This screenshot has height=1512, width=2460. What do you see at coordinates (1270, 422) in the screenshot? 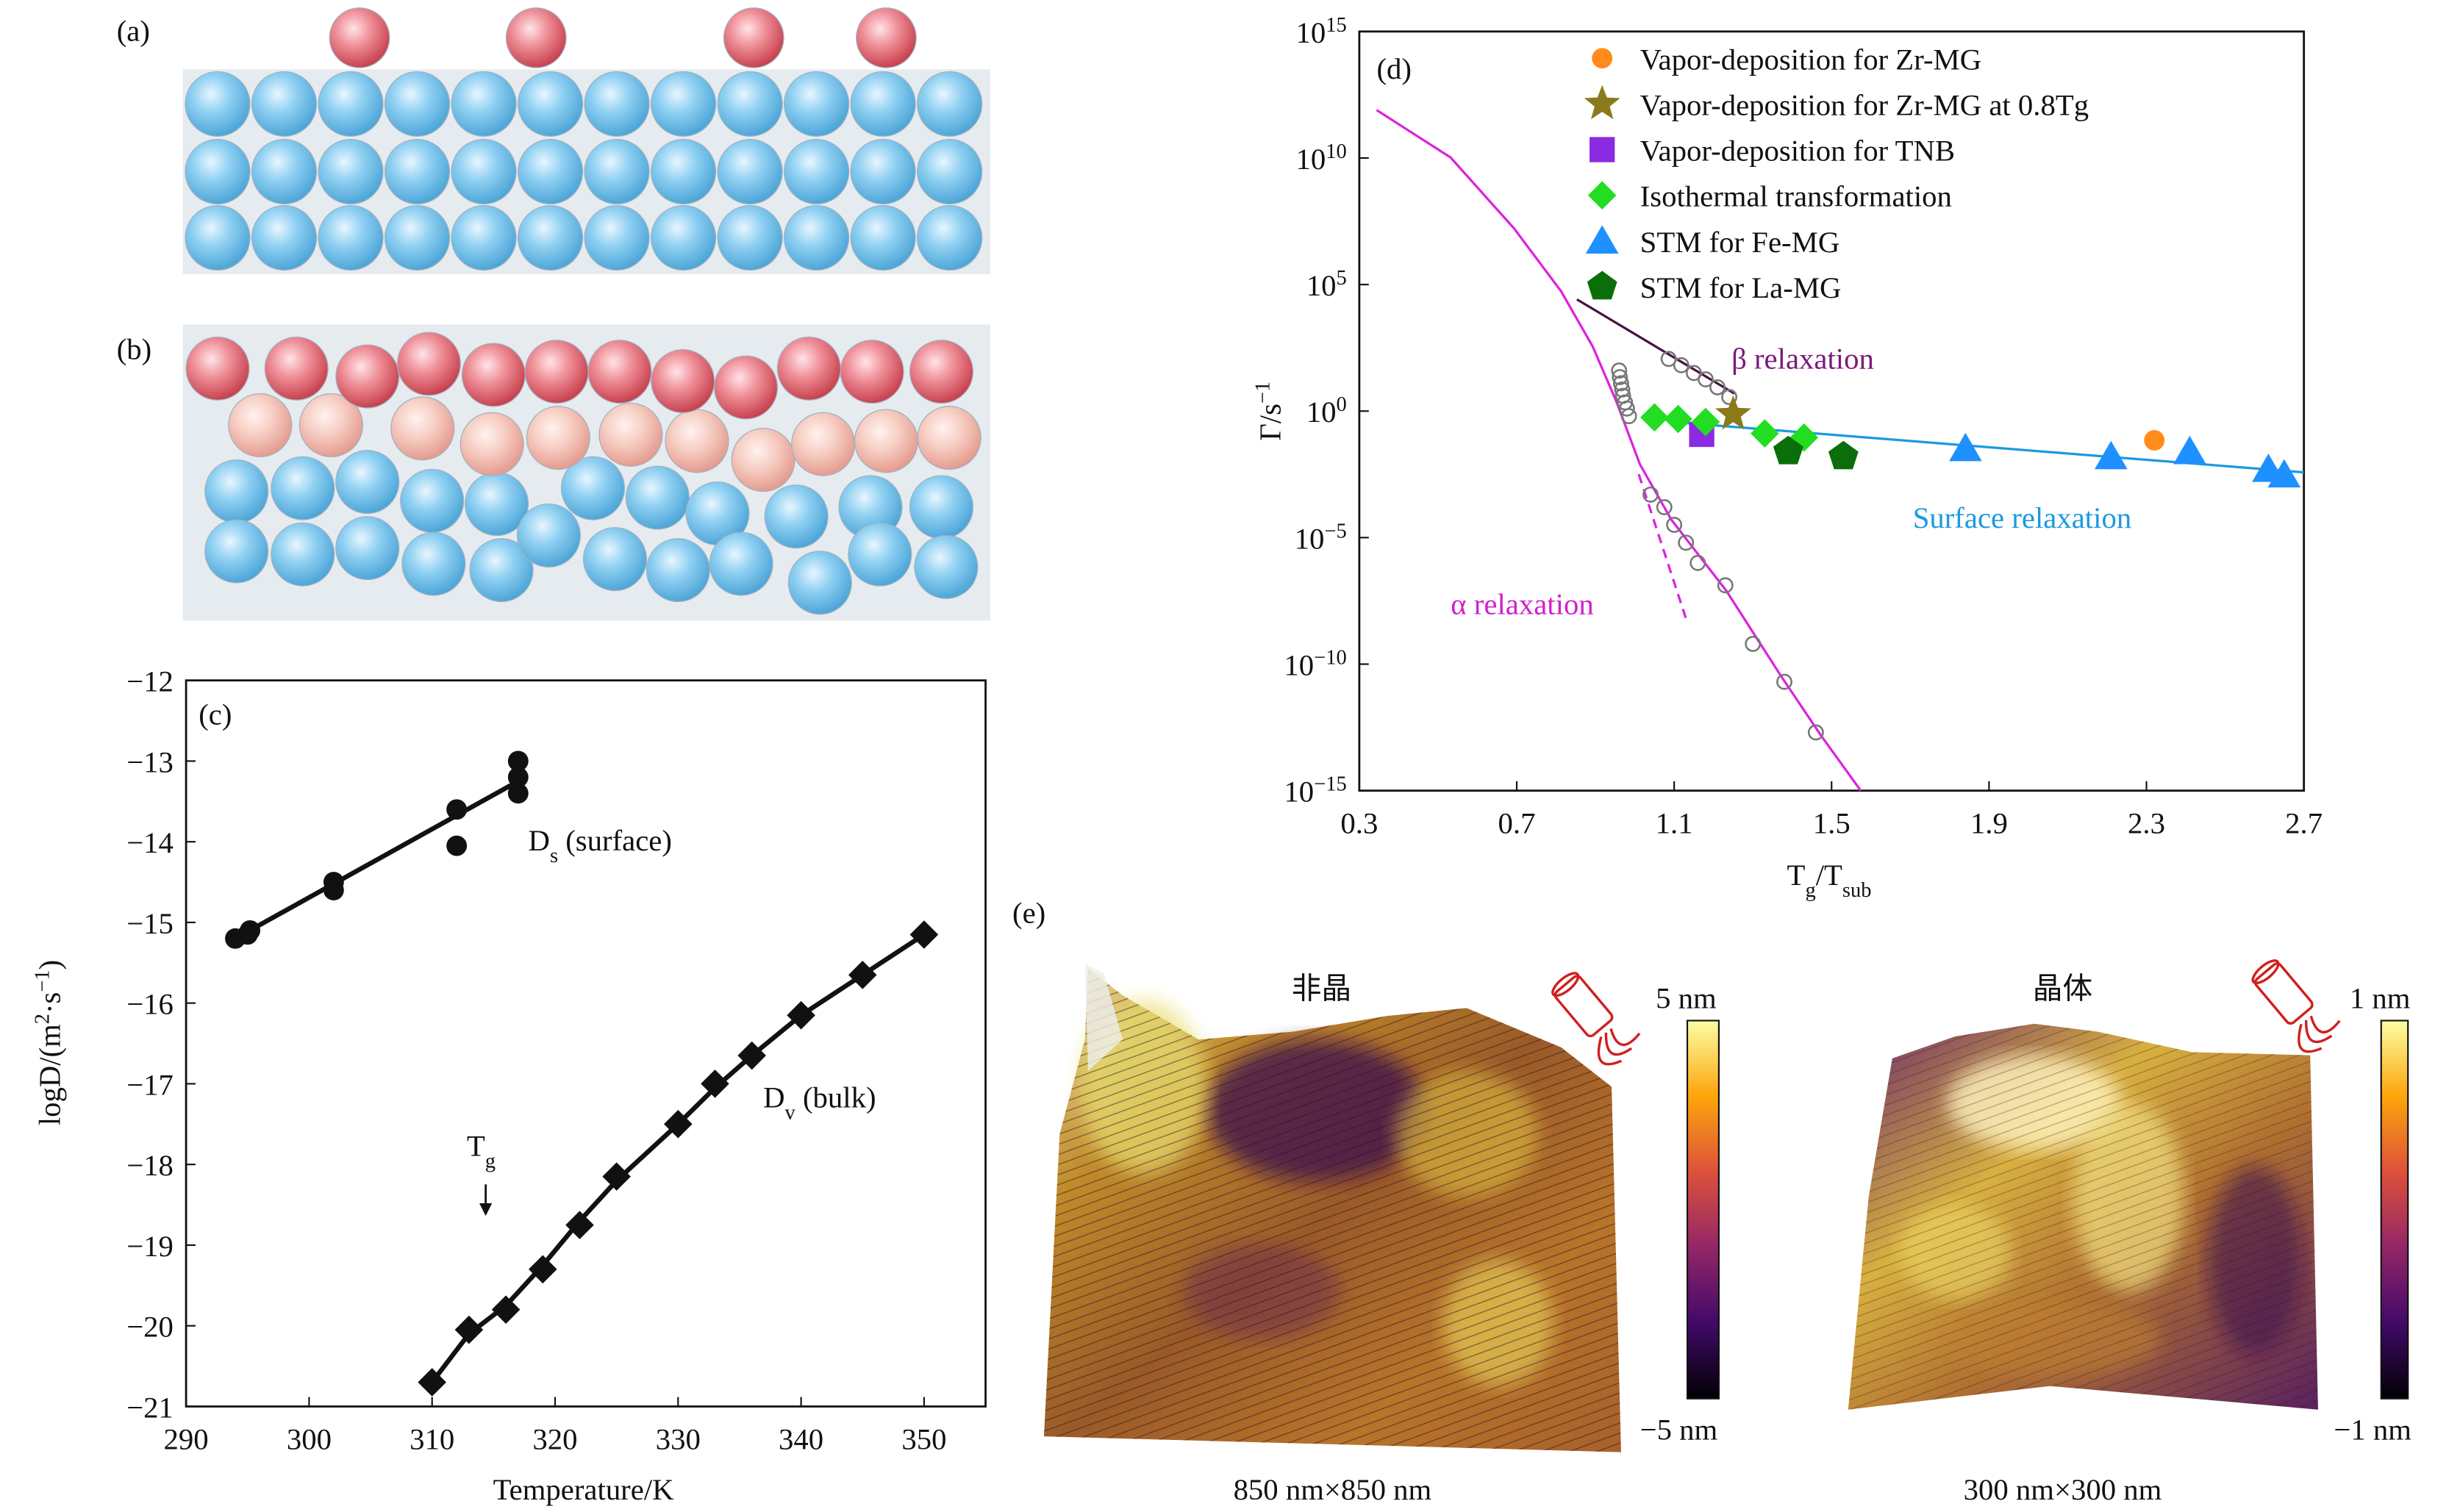
I see `text-part: Γ/s` at bounding box center [1270, 422].